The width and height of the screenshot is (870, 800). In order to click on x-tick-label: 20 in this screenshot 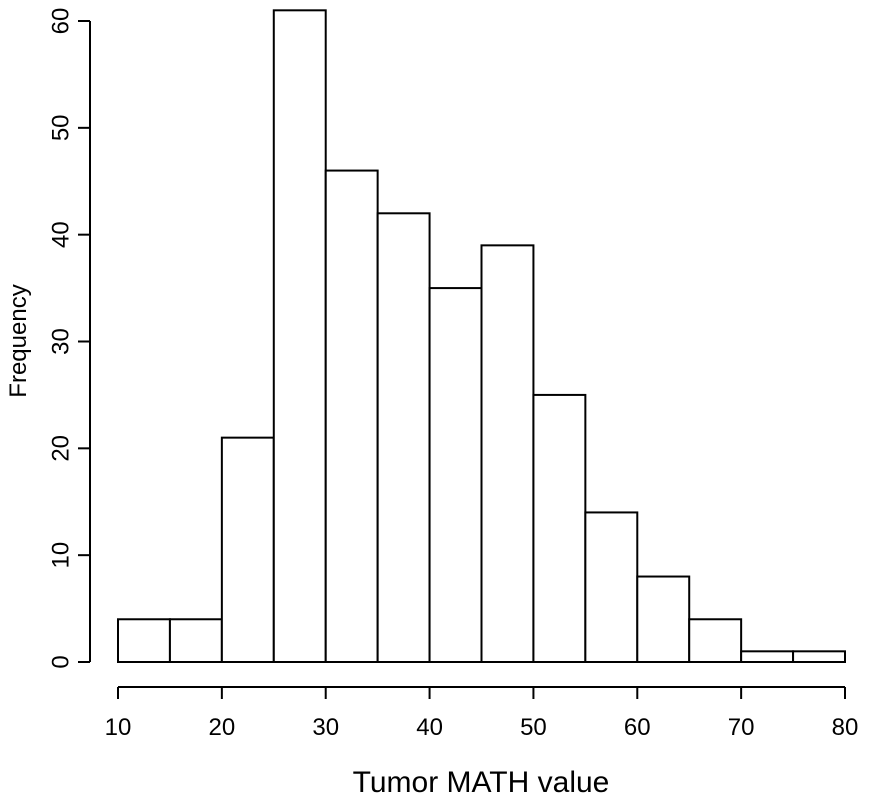, I will do `click(222, 727)`.